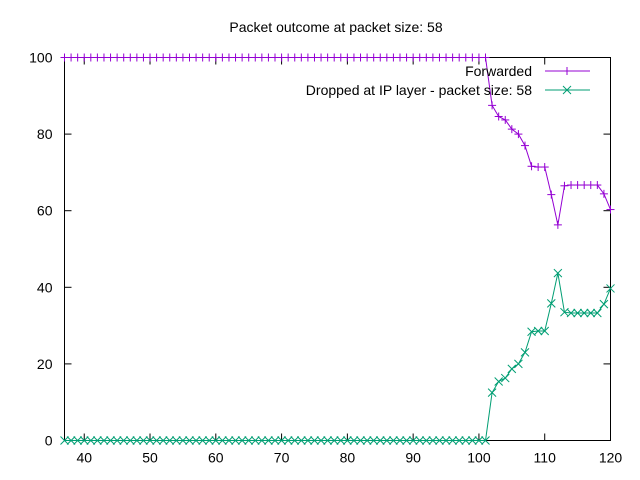 This screenshot has width=640, height=480. Describe the element at coordinates (216, 458) in the screenshot. I see `x-tick-label: 60` at that location.